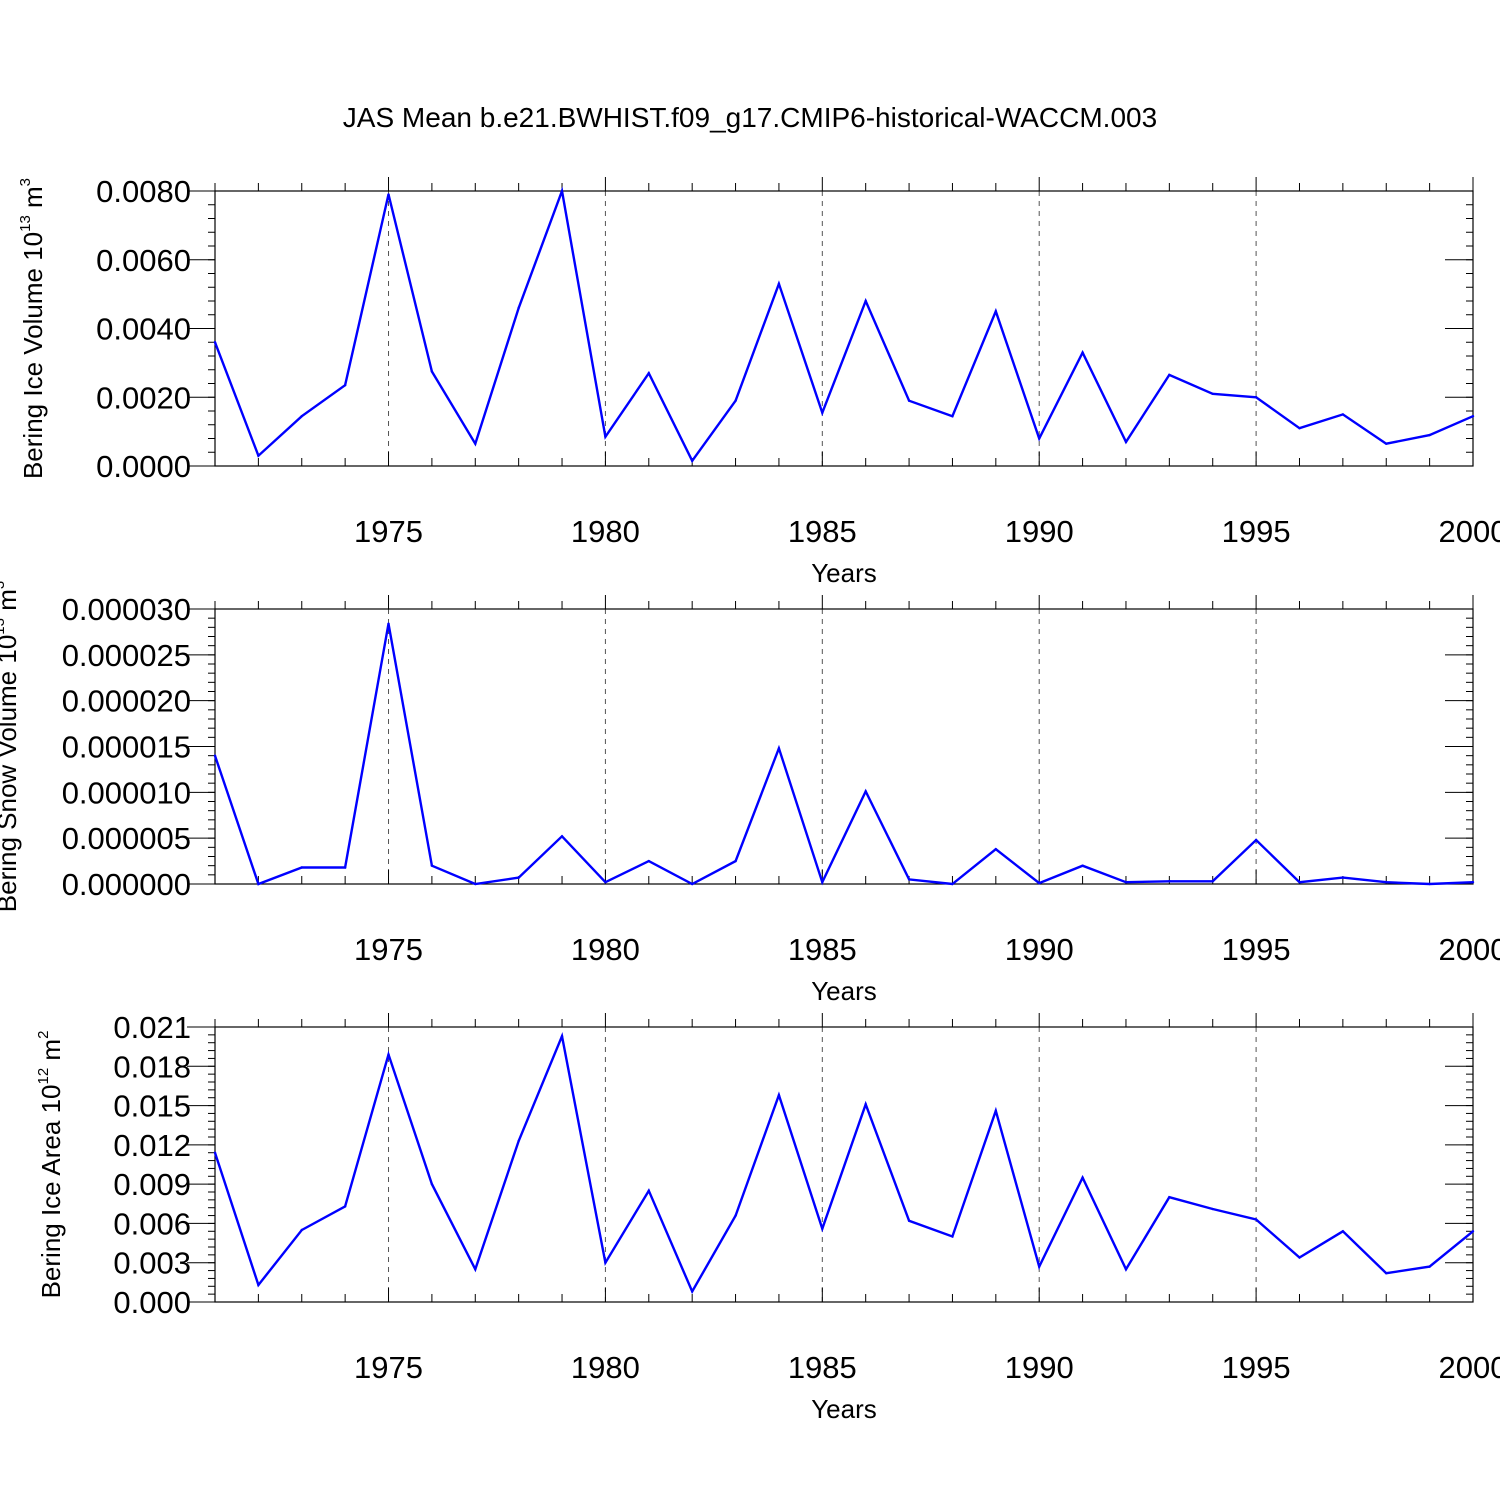 This screenshot has height=1500, width=1500. Describe the element at coordinates (32, 328) in the screenshot. I see `y-axis-label: Bering Ice Volume 1013 m3` at that location.